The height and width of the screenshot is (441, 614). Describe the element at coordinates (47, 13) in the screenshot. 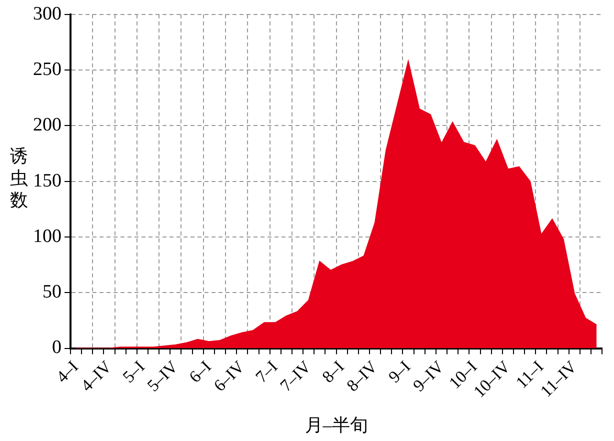

I see `y-tick-label: 300` at that location.